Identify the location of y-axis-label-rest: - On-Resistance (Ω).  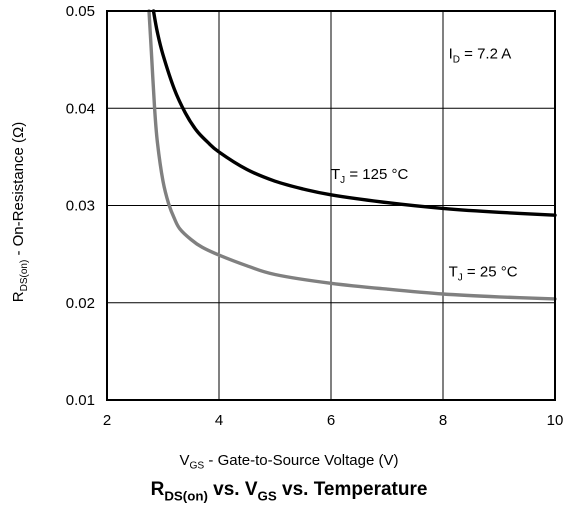
(18, 191).